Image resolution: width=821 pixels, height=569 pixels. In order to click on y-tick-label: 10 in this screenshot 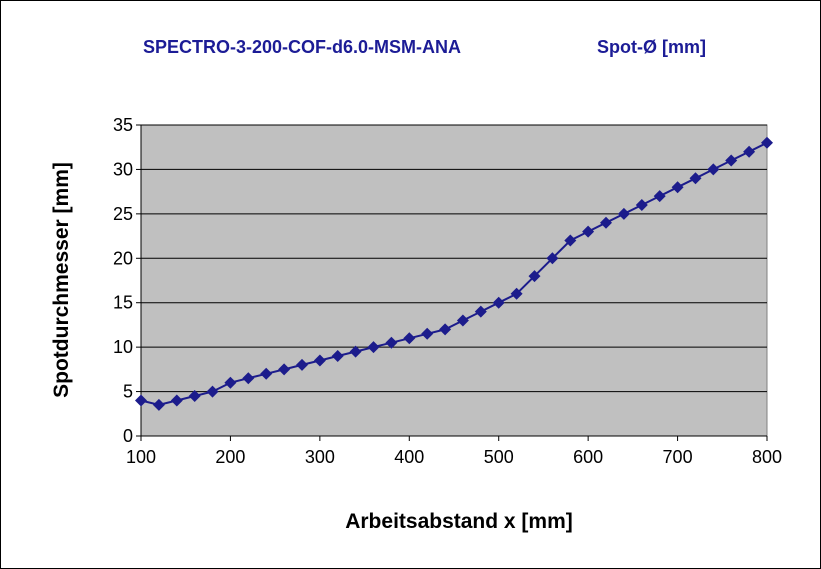, I will do `click(123, 347)`.